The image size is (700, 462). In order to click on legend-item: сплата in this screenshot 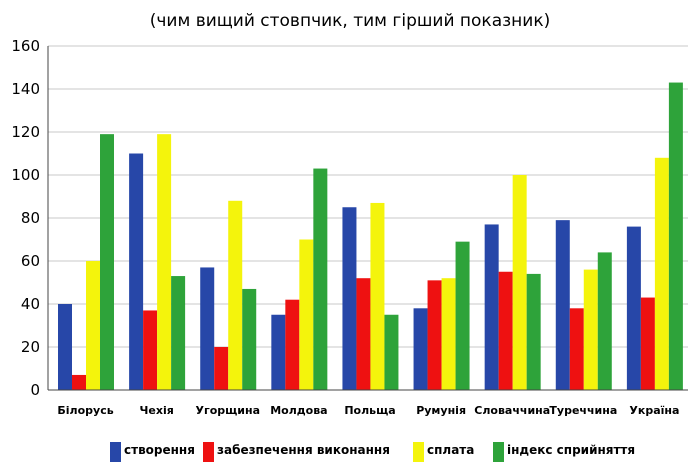, I will do `click(443, 452)`.